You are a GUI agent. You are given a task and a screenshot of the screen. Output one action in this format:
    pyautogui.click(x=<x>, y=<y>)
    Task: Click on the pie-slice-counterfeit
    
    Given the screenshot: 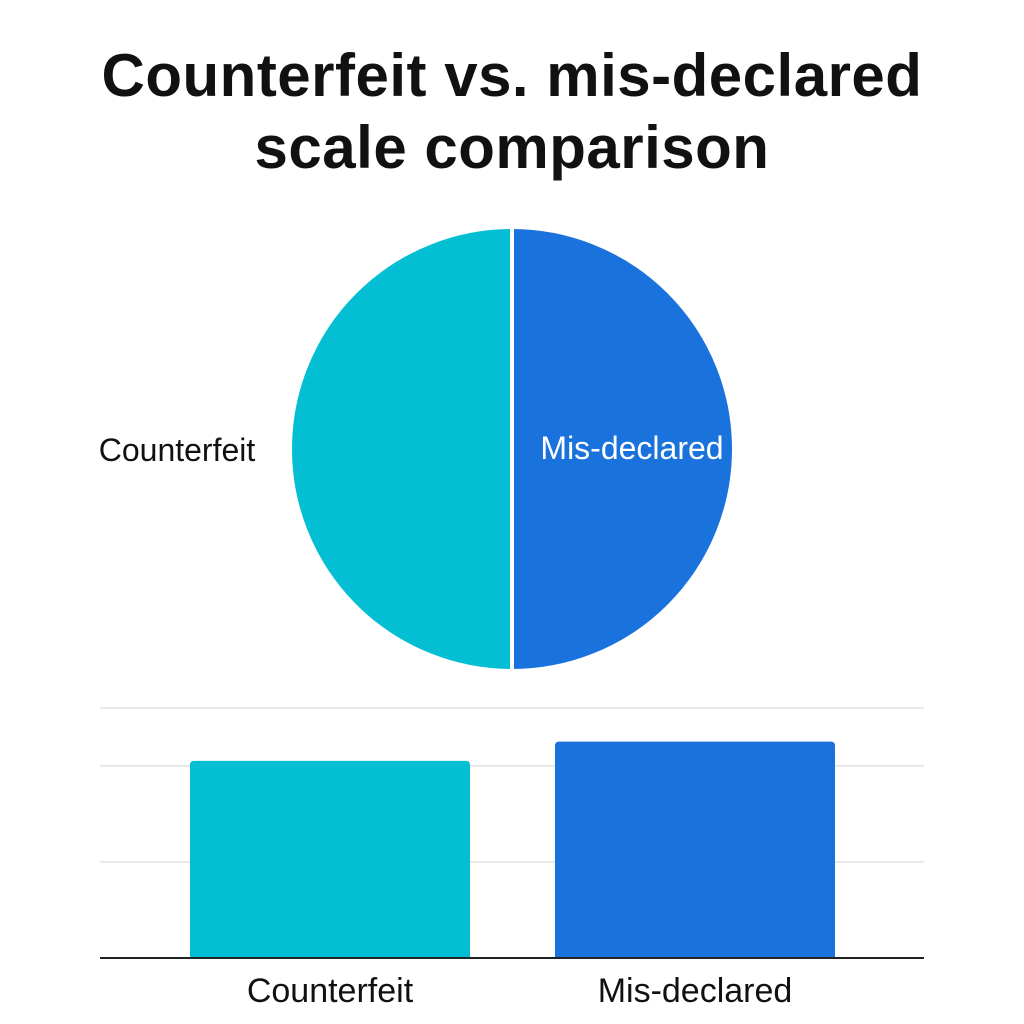 What is the action you would take?
    pyautogui.click(x=401, y=449)
    